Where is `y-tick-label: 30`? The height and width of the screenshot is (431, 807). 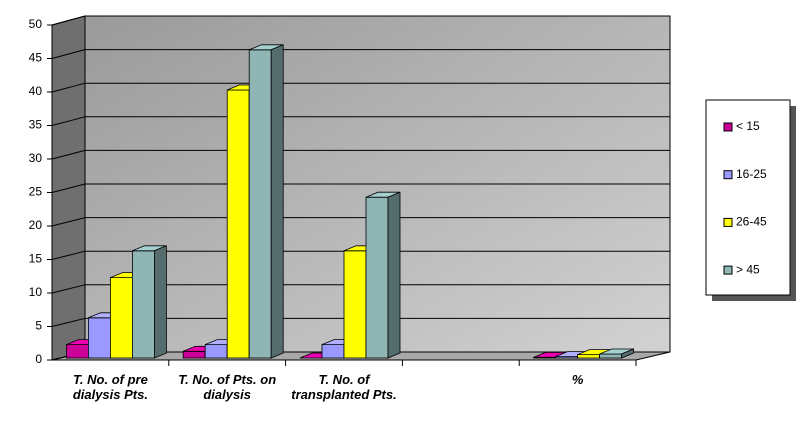
y-tick-label: 30 is located at coordinates (36, 158).